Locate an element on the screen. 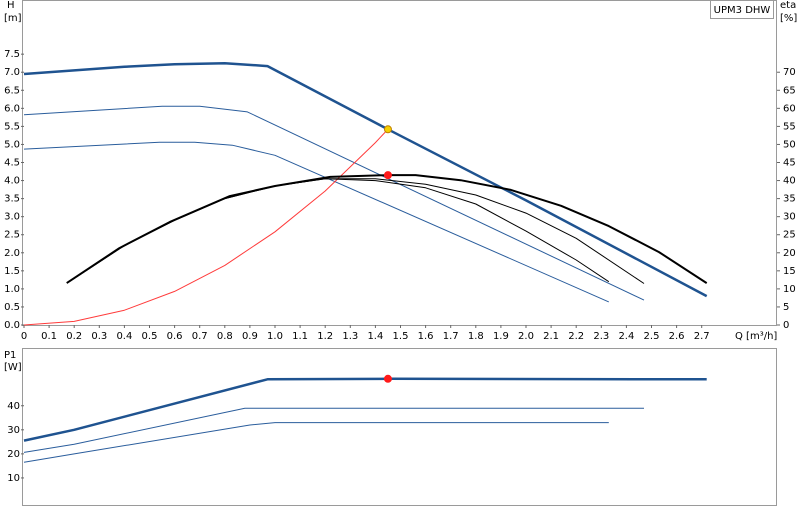  x-tick-label: 2.2 is located at coordinates (576, 336).